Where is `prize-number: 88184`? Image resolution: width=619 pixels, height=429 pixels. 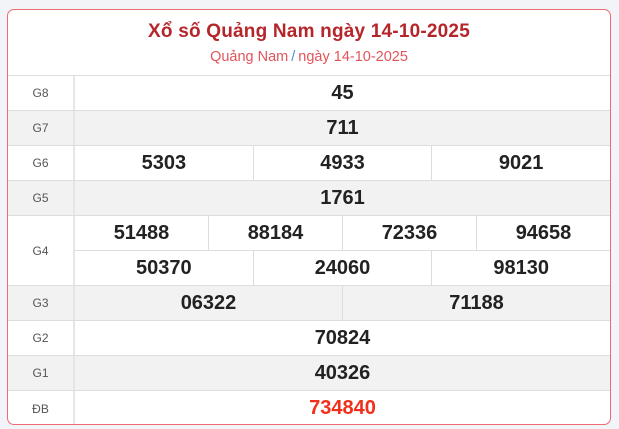 prize-number: 88184 is located at coordinates (275, 233).